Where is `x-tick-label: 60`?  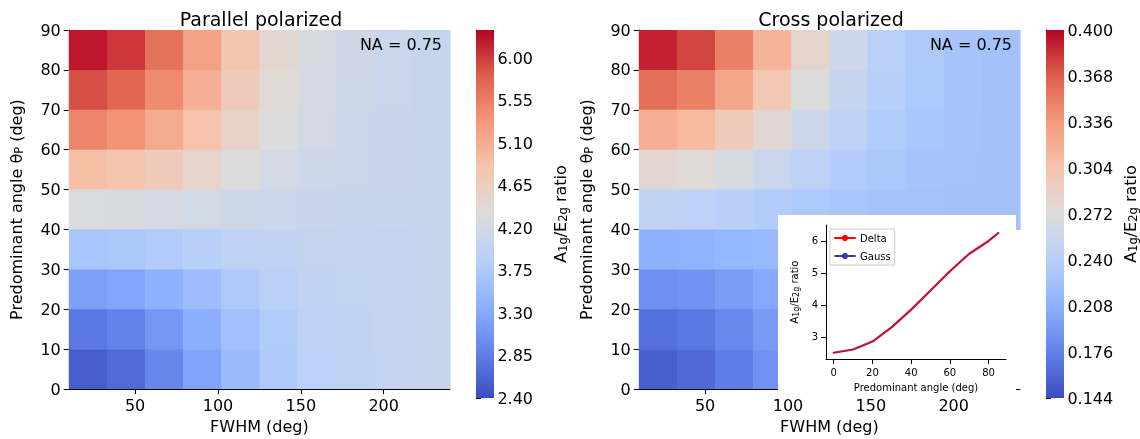 x-tick-label: 60 is located at coordinates (950, 372).